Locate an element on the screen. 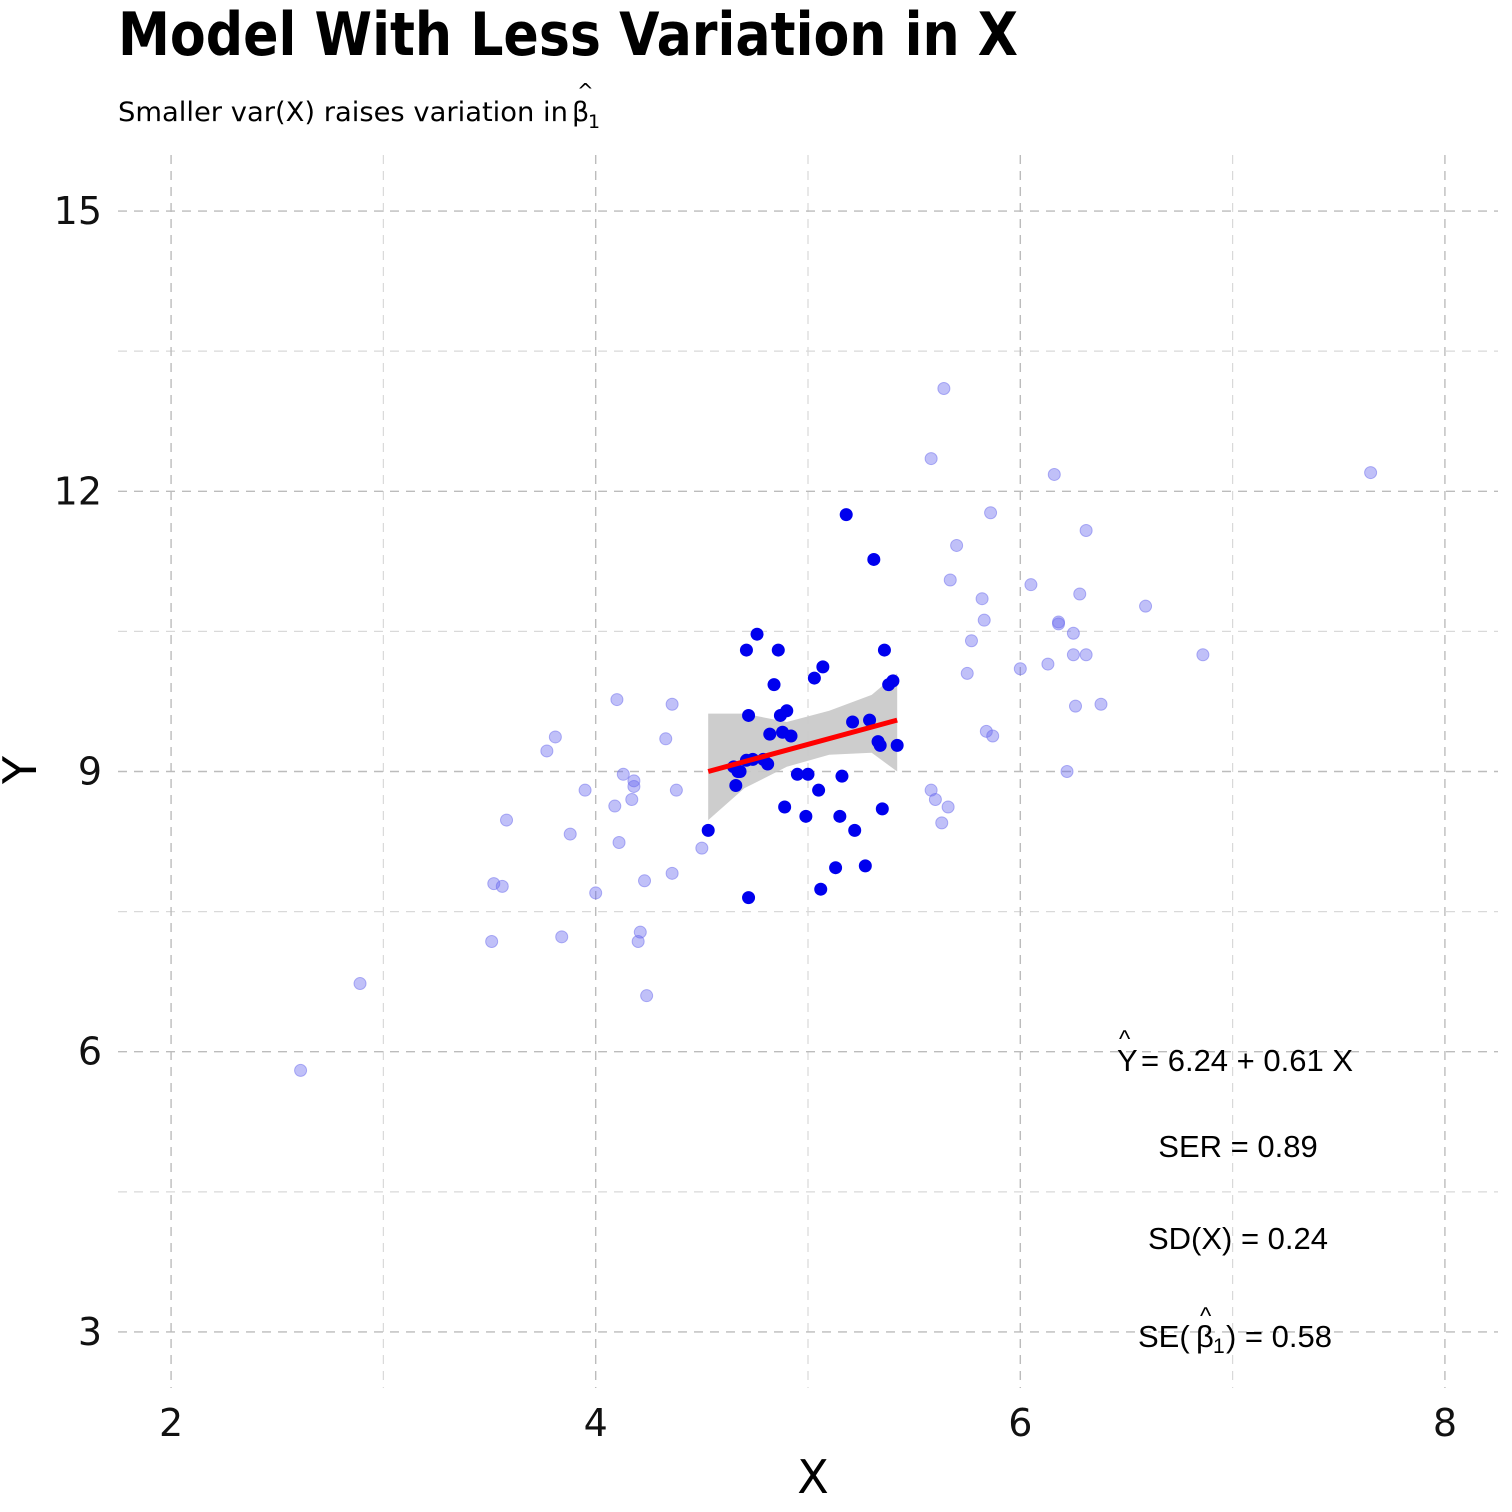  chart-title: Model With Less Variation in X is located at coordinates (568, 35).